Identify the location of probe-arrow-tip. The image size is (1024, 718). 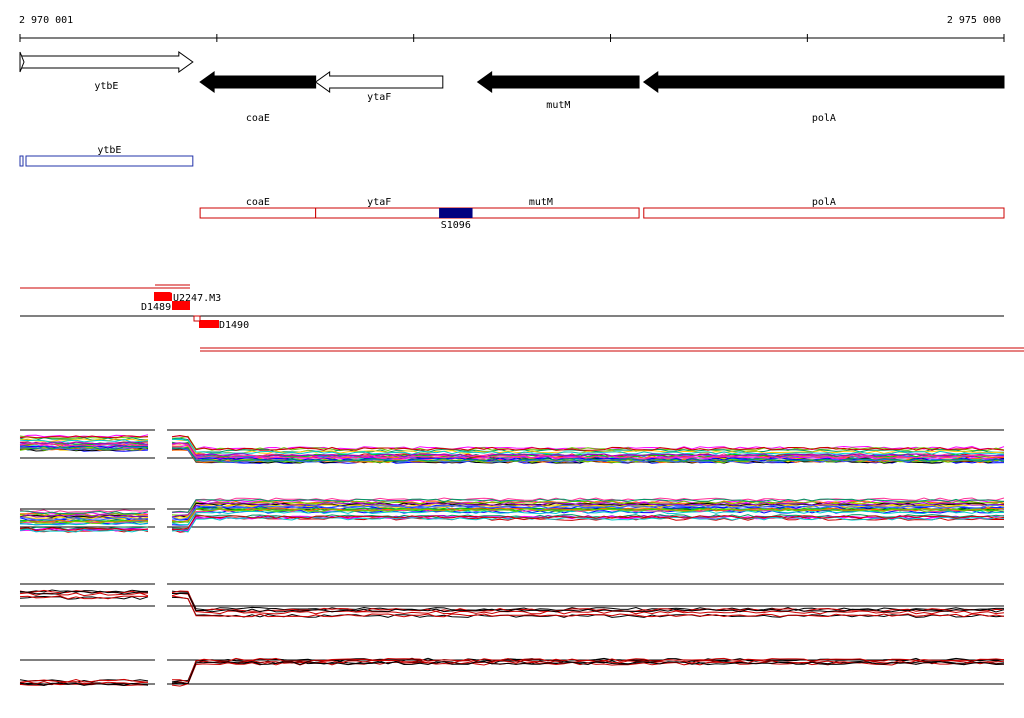
(163, 296).